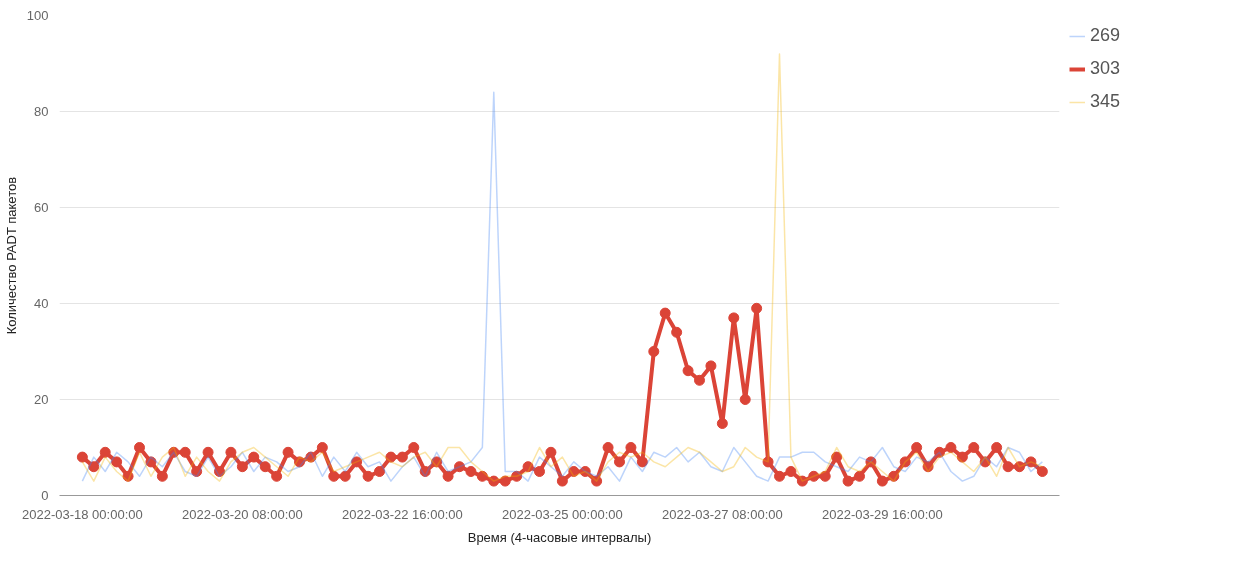 The width and height of the screenshot is (1238, 584). I want to click on x-tick-label: 2022-03-27 08:00:00, so click(722, 514).